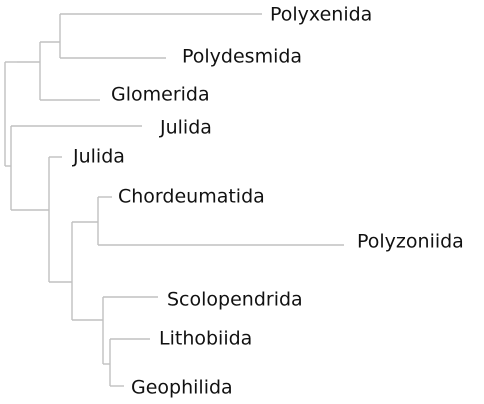 The height and width of the screenshot is (404, 484). Describe the element at coordinates (242, 57) in the screenshot. I see `leaf-label-polydesmida: Polydesmida` at that location.